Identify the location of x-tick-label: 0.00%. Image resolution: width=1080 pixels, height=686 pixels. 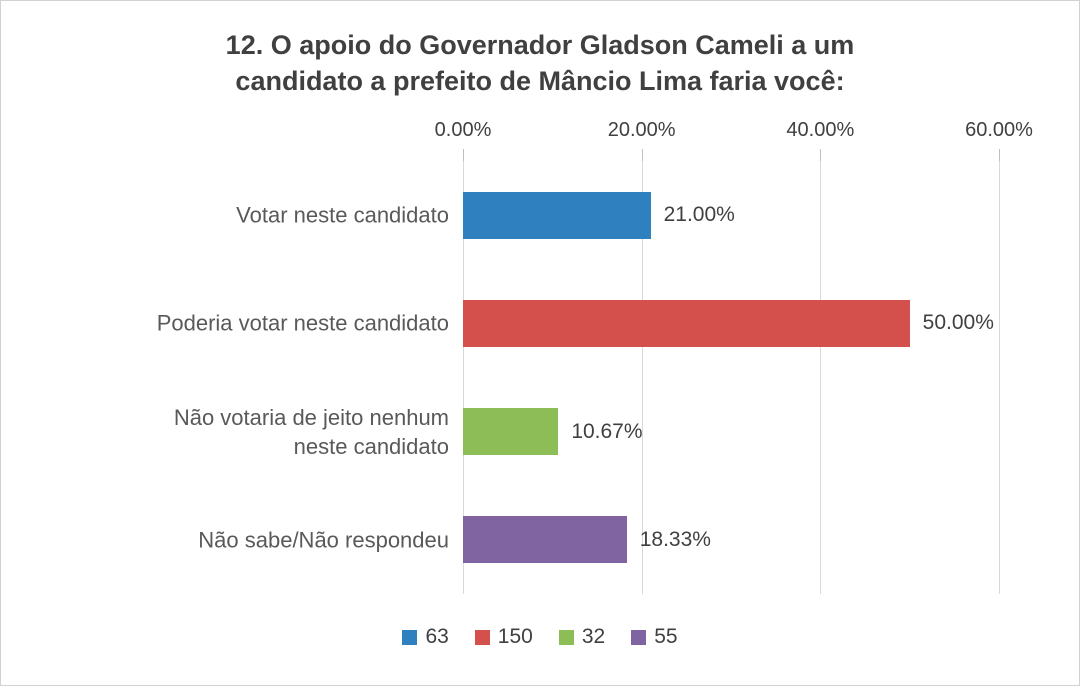
(463, 130).